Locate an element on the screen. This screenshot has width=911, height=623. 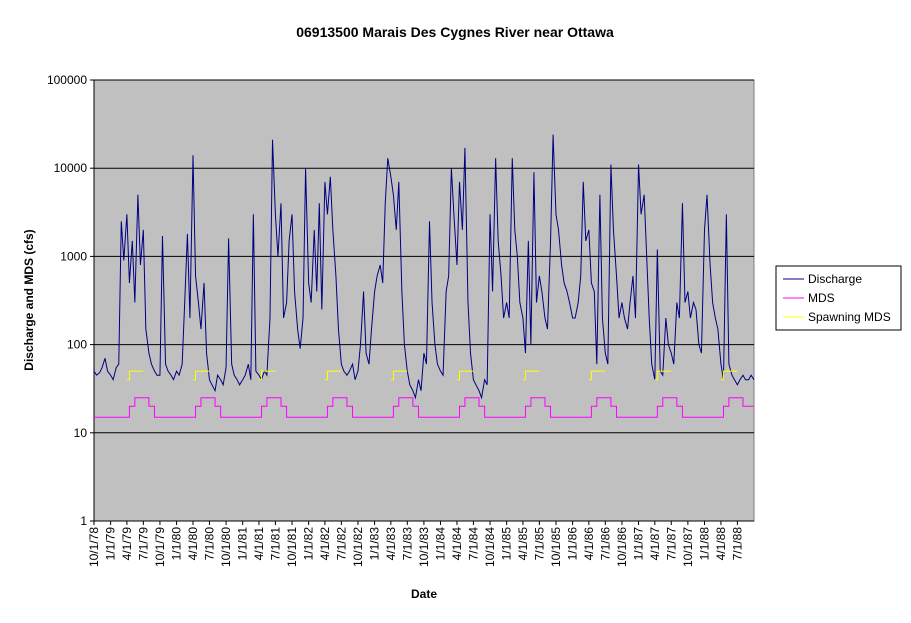
x-tick-label: 4/1/87 is located at coordinates (655, 544).